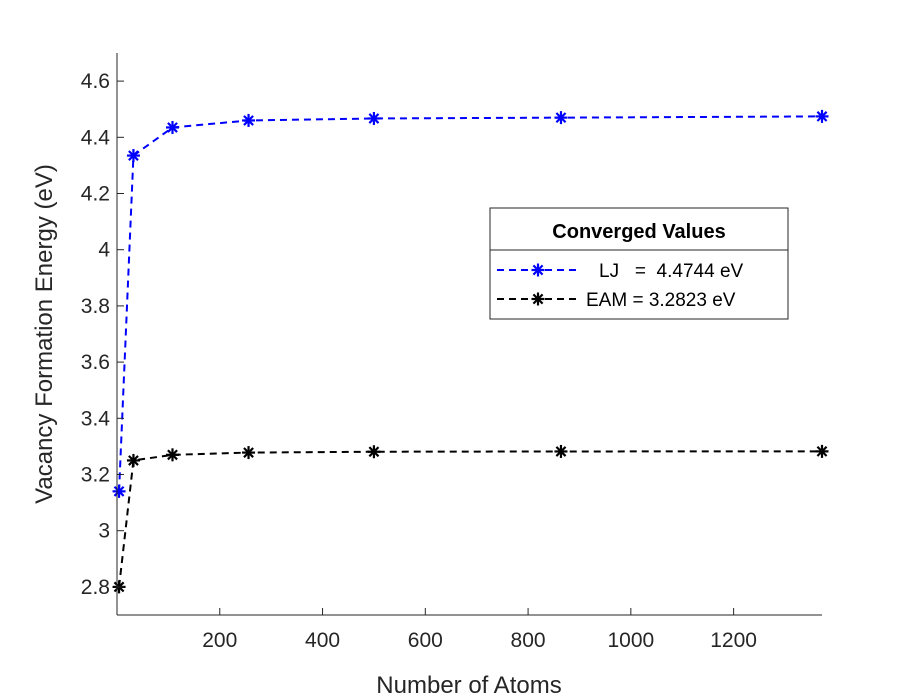 This screenshot has width=900, height=700. I want to click on y-tick-label-1: 3, so click(104, 531).